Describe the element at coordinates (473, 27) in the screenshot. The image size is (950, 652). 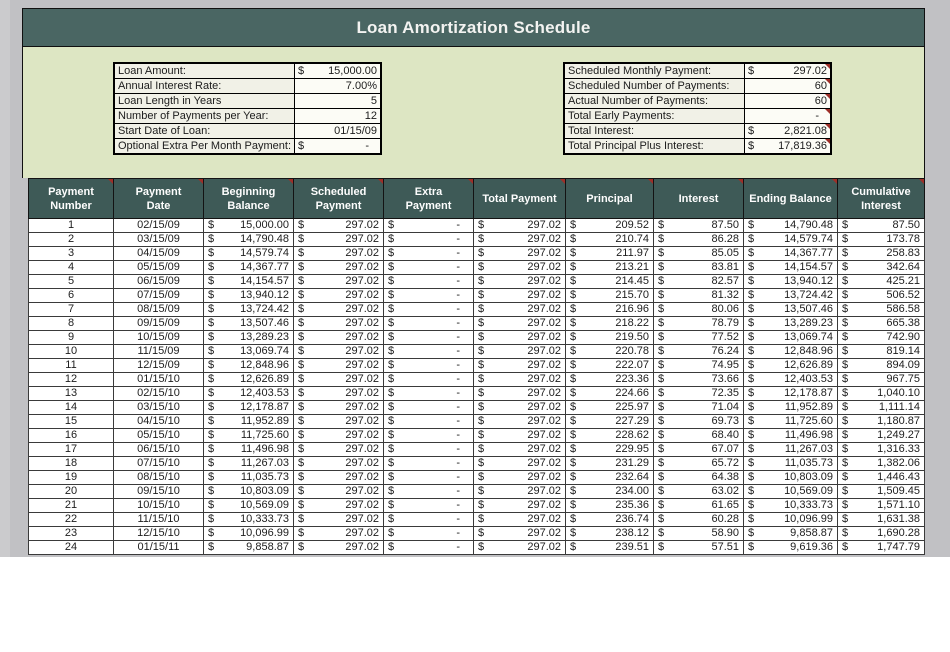
I see `page-title: Loan Amortization Schedule` at that location.